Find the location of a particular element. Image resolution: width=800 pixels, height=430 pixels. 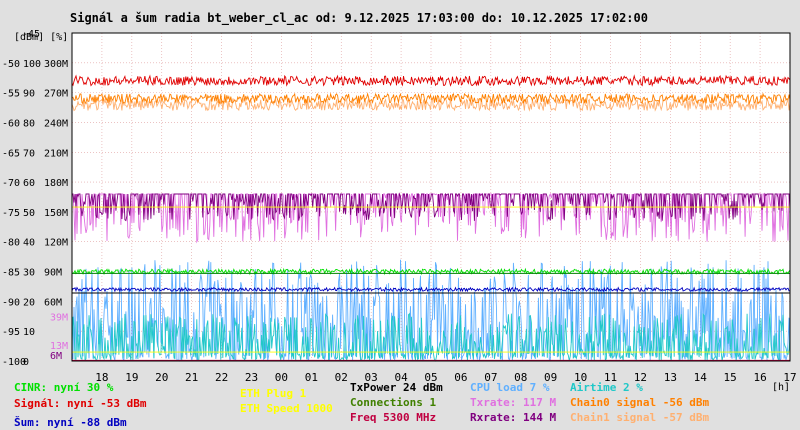

x-tick-label: 14 is located at coordinates (701, 377).